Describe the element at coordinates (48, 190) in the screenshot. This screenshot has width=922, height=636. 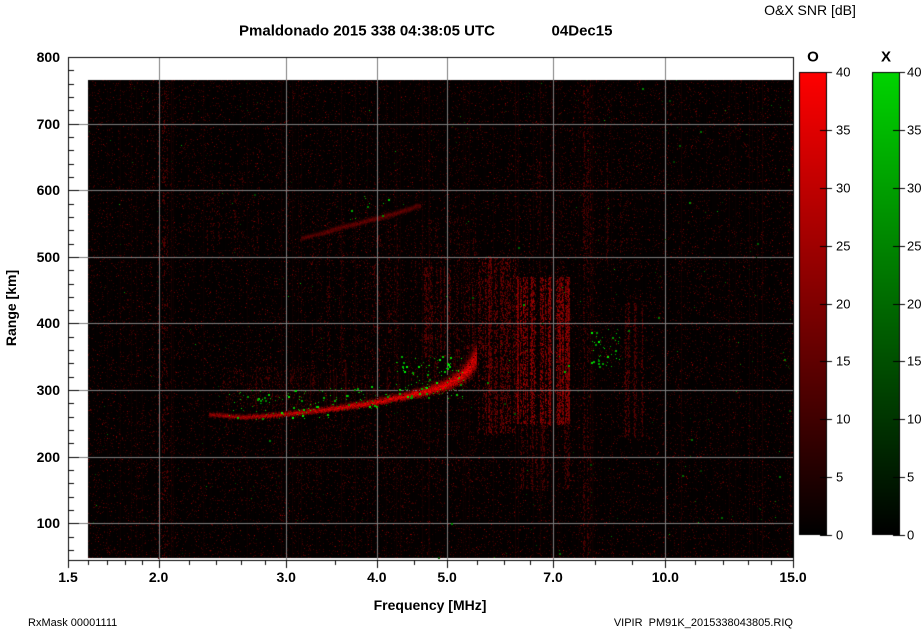
I see `y-tick-label: 600` at that location.